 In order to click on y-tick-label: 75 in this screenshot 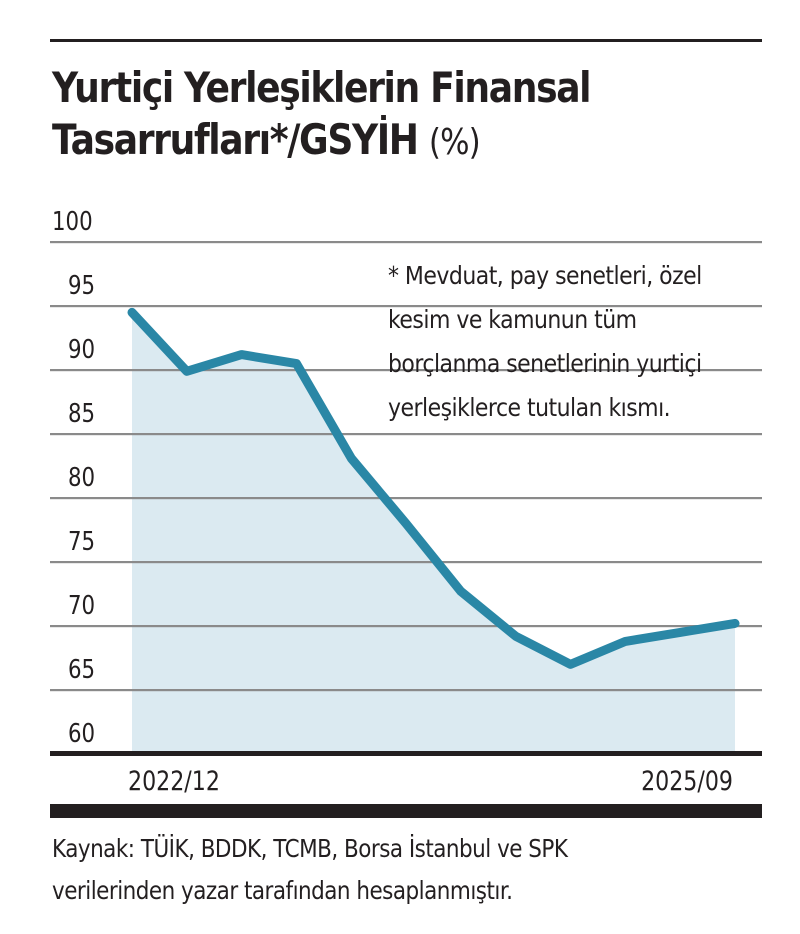, I will do `click(81, 541)`.